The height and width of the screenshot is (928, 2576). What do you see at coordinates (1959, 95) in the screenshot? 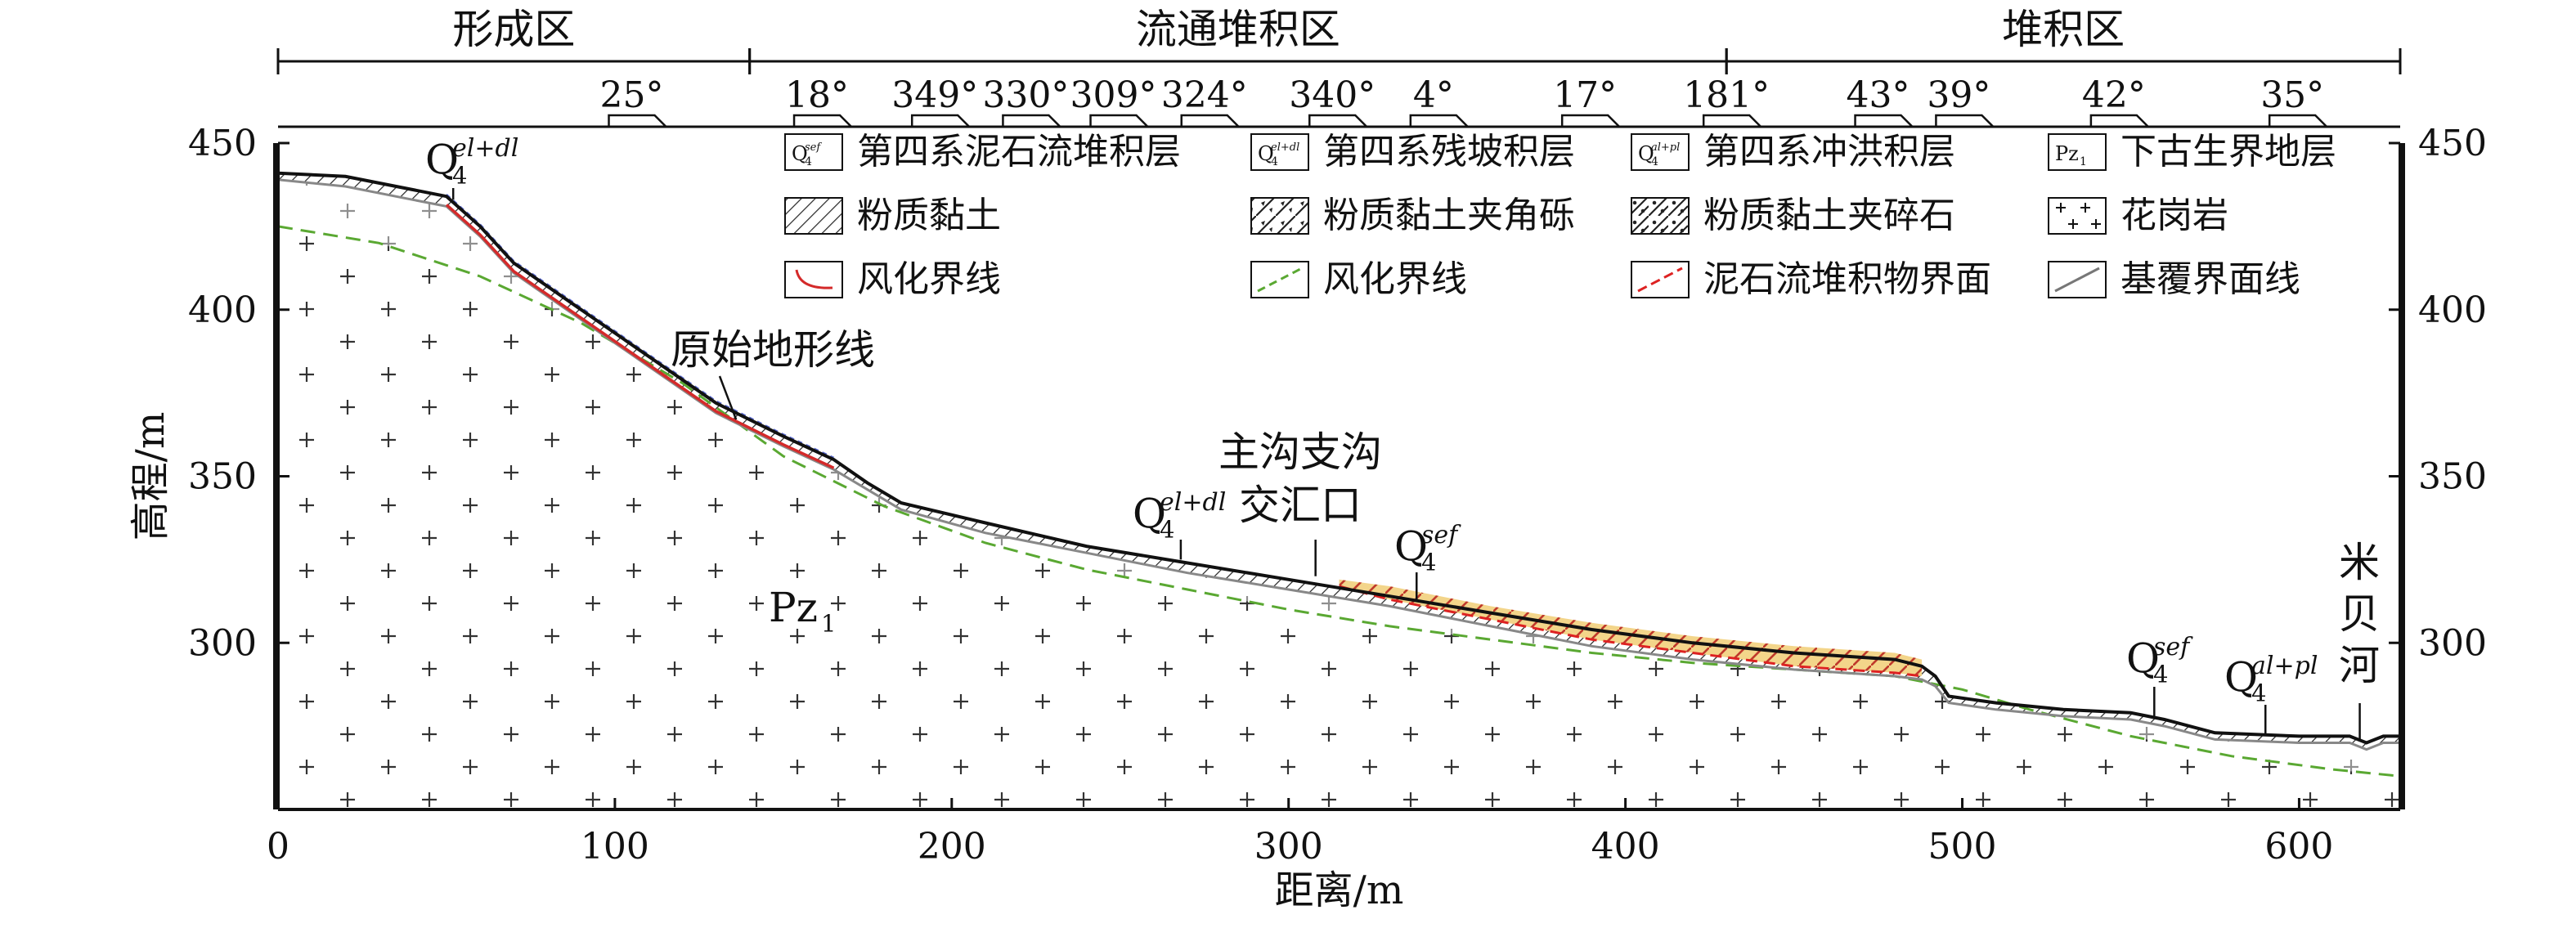
I see `slope-angle-label: 39°` at bounding box center [1959, 95].